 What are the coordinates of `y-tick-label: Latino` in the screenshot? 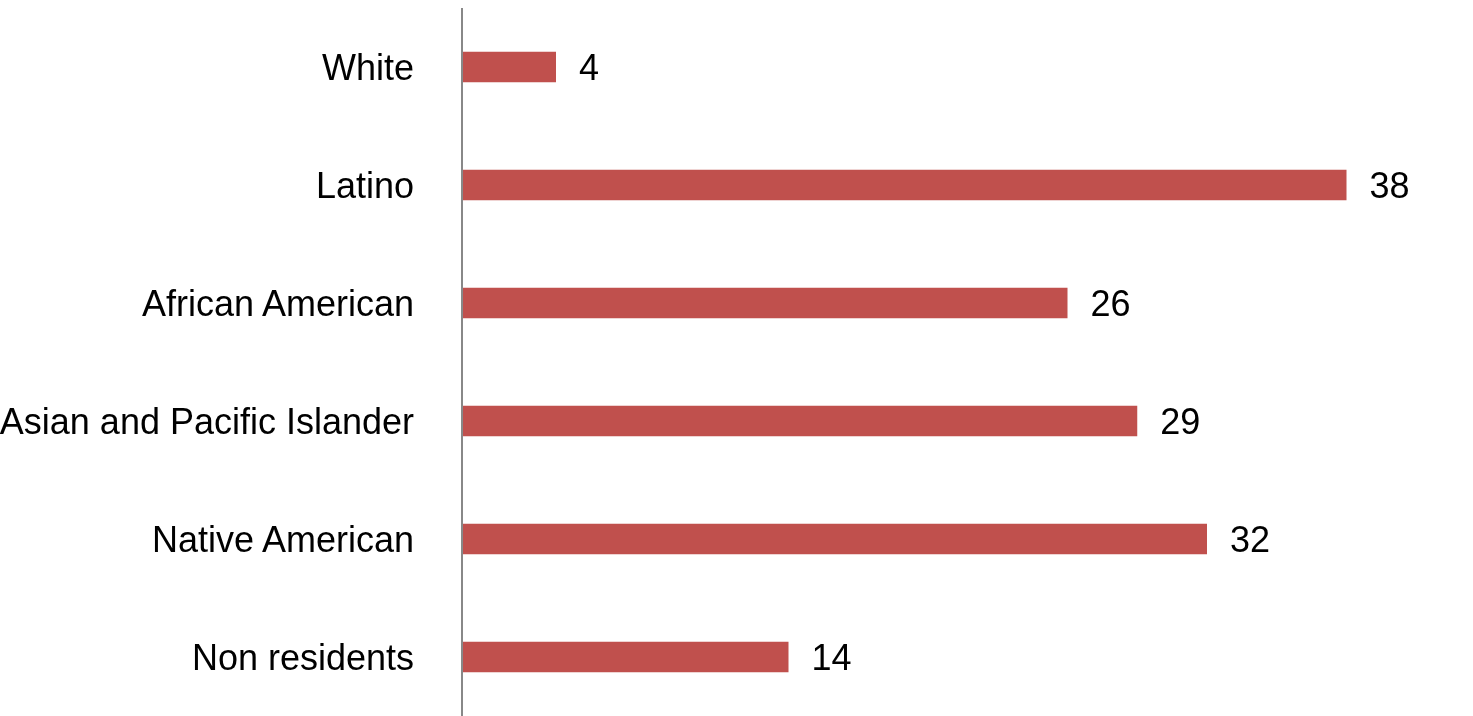 It's located at (365, 185).